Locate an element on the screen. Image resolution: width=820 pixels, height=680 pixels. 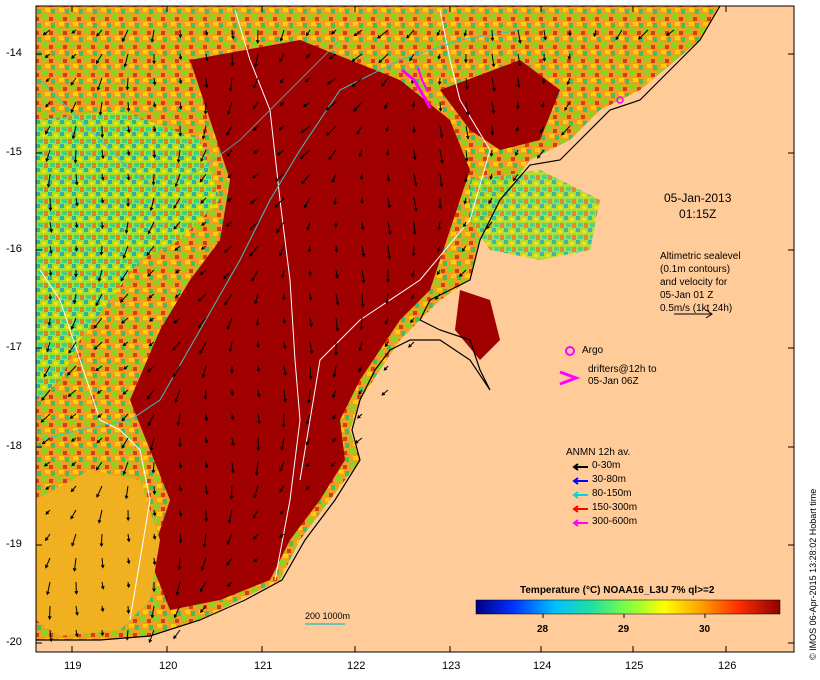
sealevel-contour is located at coordinates (95, 445).